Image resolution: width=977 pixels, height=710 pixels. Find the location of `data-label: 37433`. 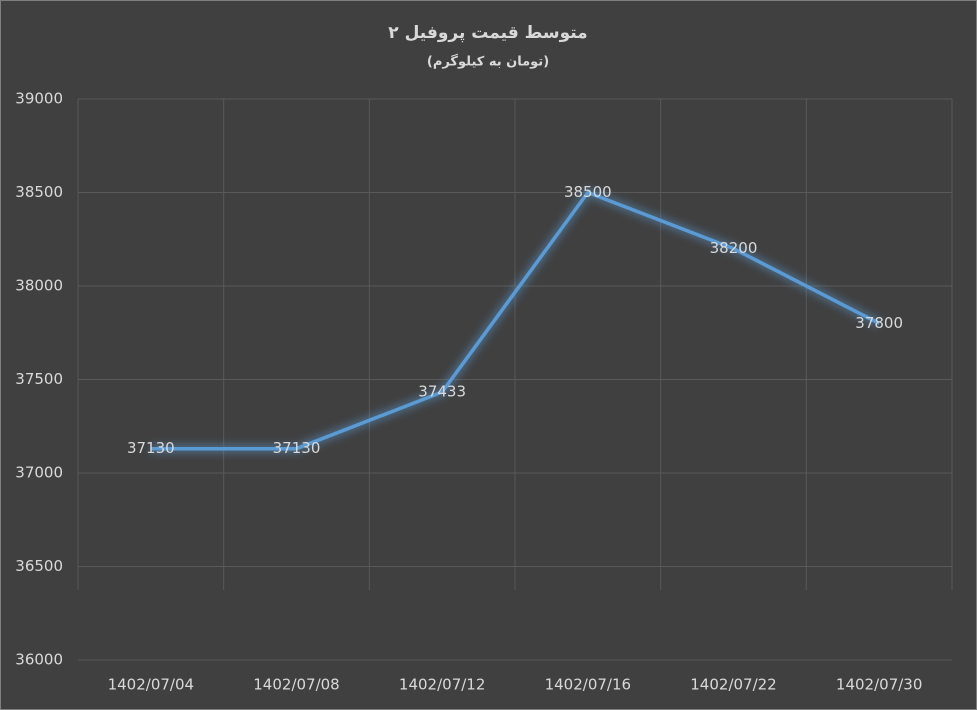

data-label: 37433 is located at coordinates (442, 392).